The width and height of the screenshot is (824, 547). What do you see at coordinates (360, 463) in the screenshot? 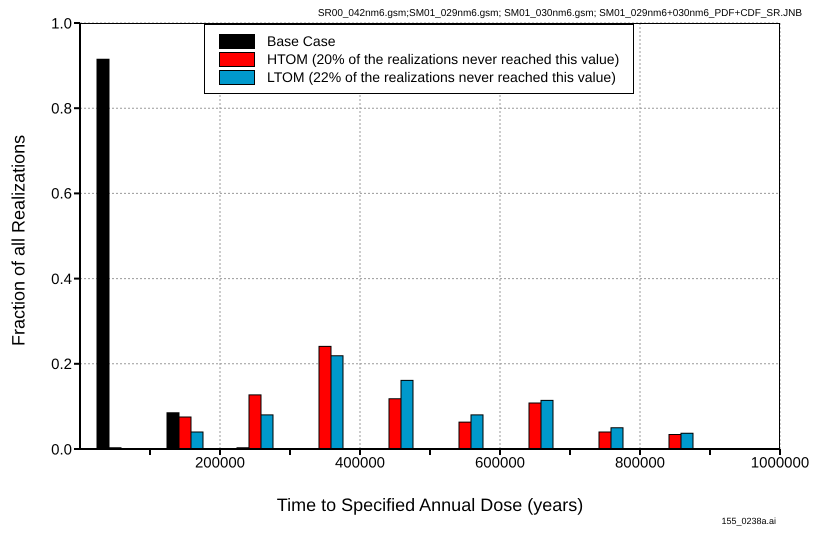
I see `x-tick-label: 400000` at bounding box center [360, 463].